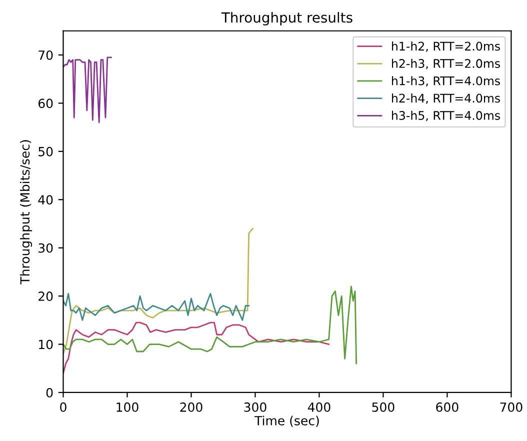  I want to click on y-tick-label: 10, so click(45, 345).